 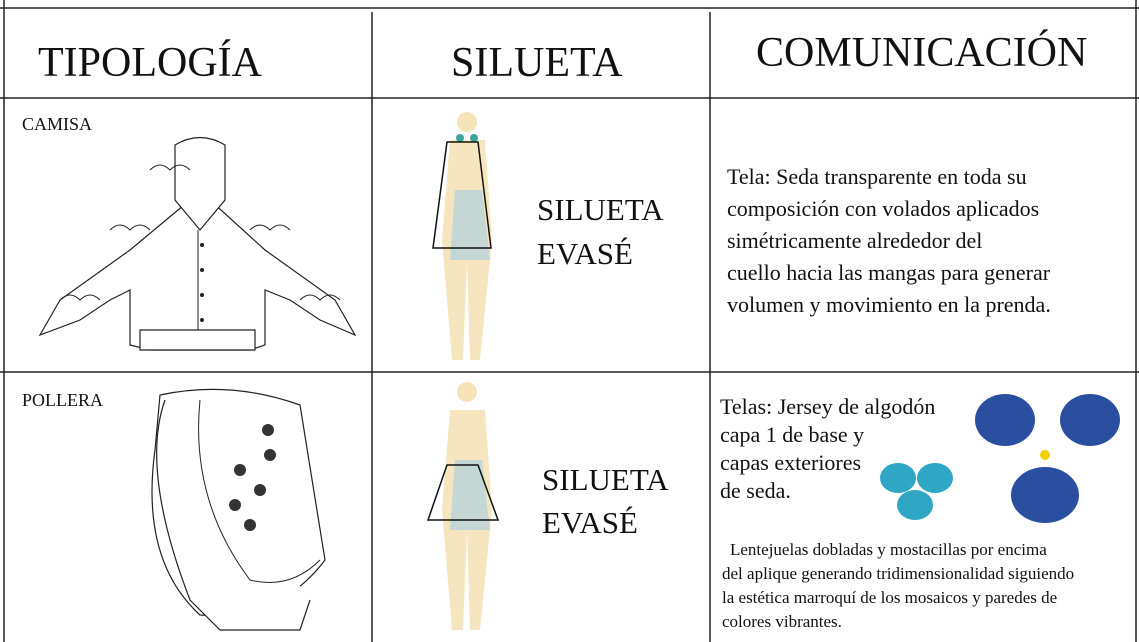 What do you see at coordinates (883, 208) in the screenshot?
I see `communication-line: composición con volados aplicados` at bounding box center [883, 208].